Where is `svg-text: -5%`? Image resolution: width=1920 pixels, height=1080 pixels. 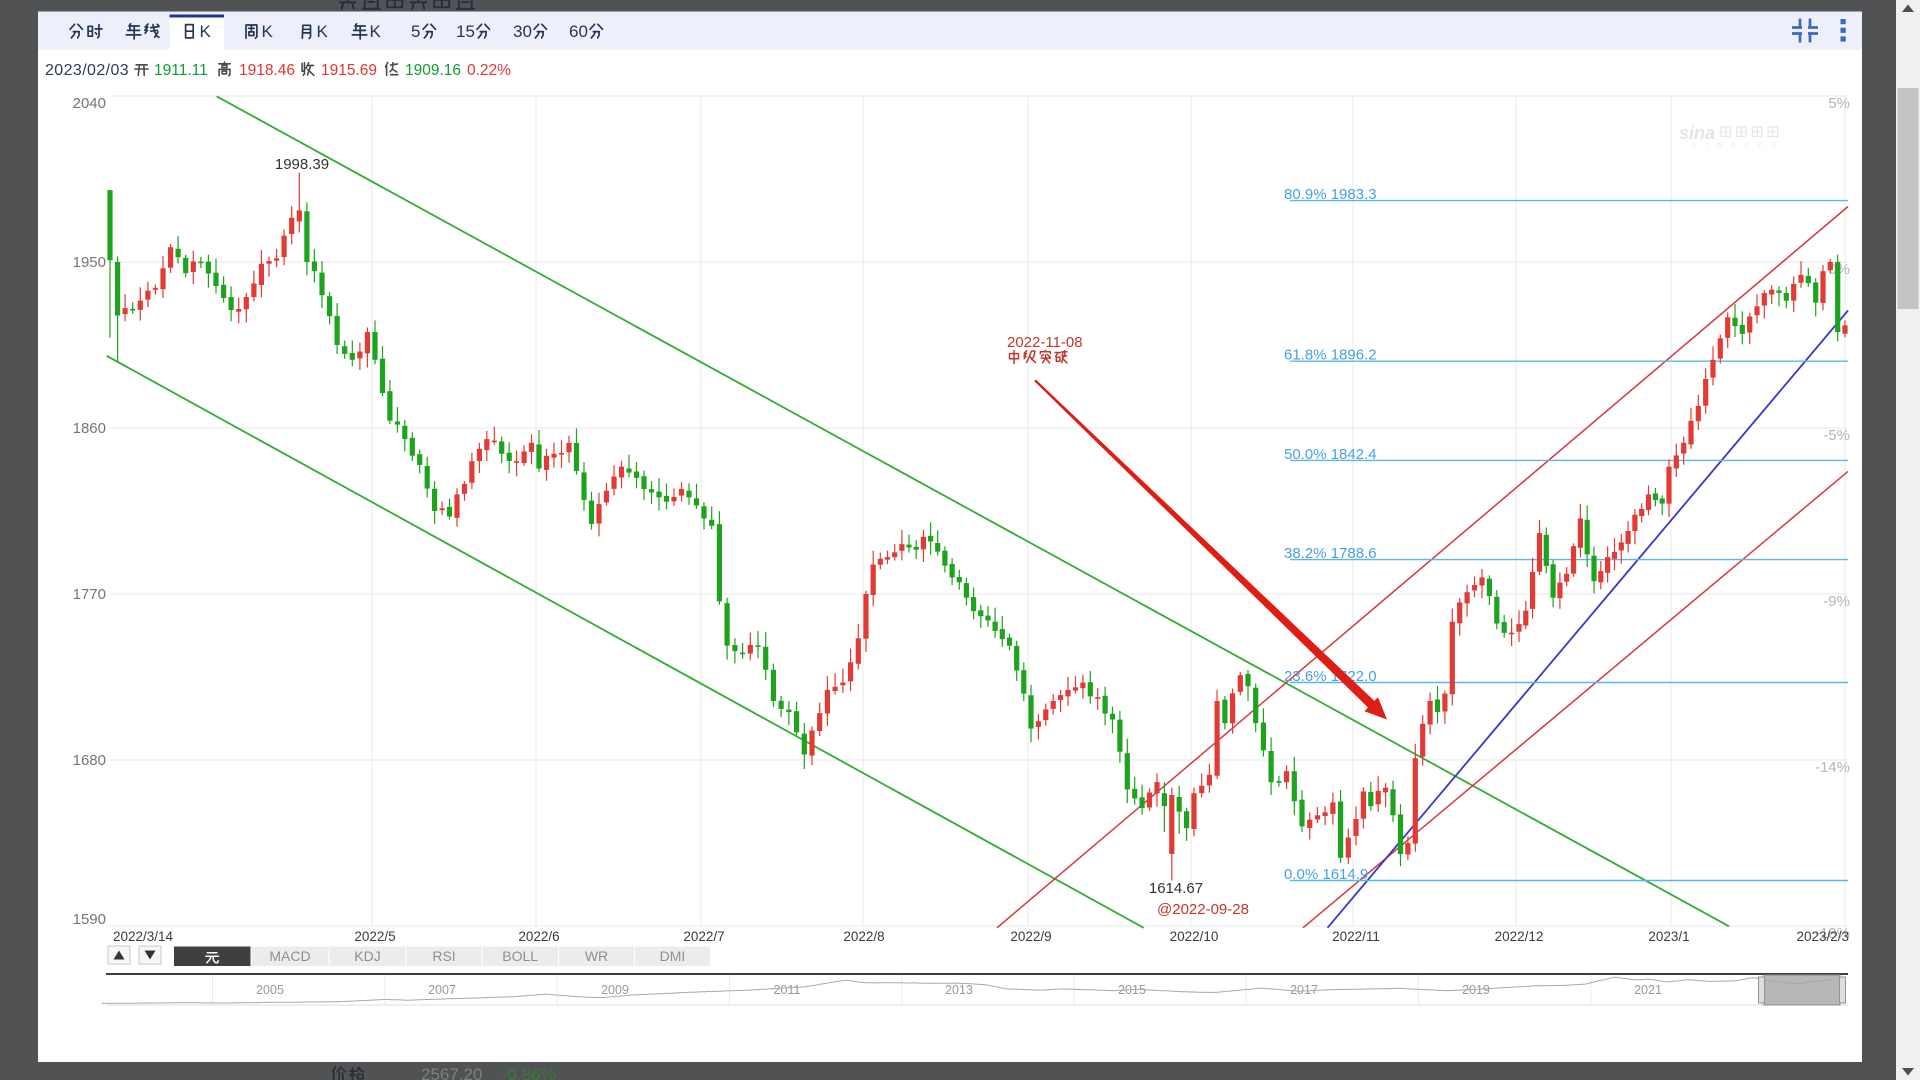
svg-text: -5% is located at coordinates (1836, 435).